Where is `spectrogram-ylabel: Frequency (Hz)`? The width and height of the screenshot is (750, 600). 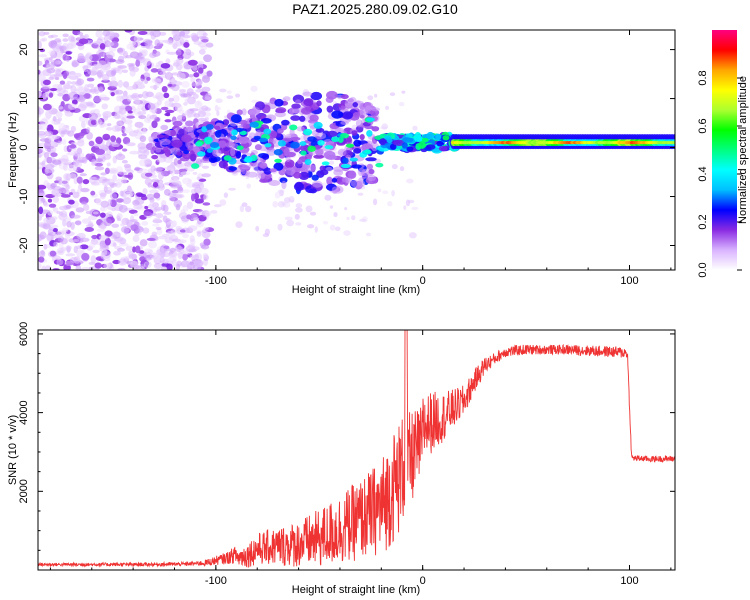
spectrogram-ylabel: Frequency (Hz) is located at coordinates (13, 150).